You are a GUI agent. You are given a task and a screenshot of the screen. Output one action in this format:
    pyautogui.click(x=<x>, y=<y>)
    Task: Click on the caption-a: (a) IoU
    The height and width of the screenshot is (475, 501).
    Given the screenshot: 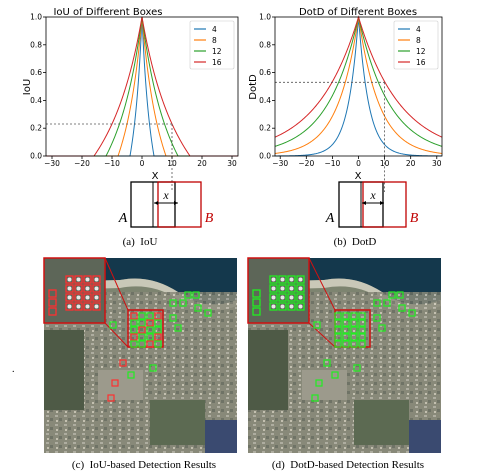 What is the action you would take?
    pyautogui.click(x=140, y=242)
    